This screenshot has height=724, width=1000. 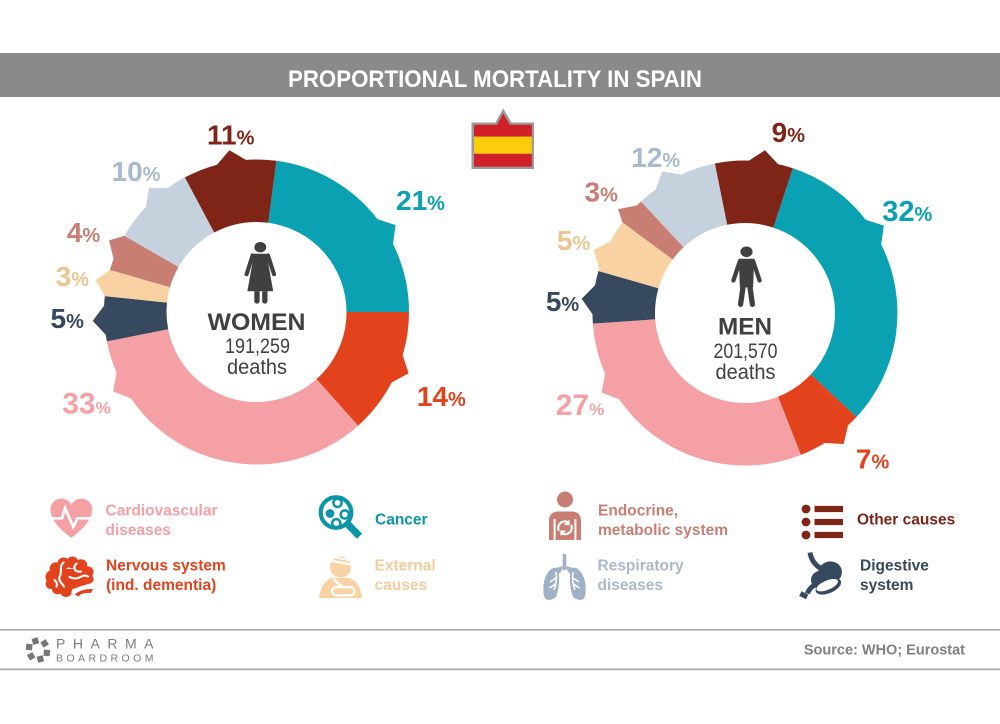 I want to click on svg-text: 27%, so click(x=580, y=405).